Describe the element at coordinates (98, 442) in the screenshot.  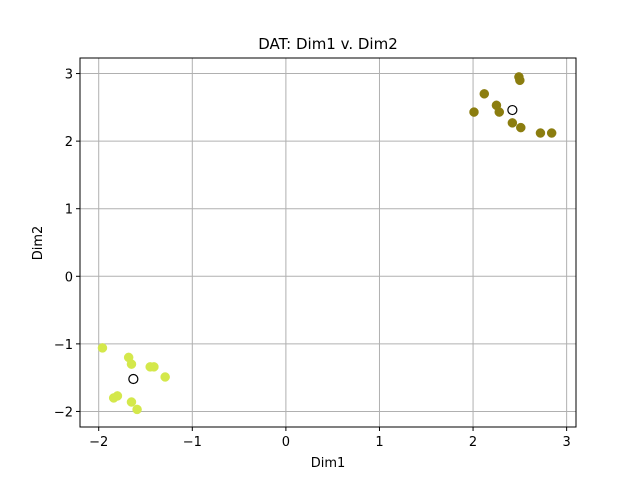
I see `x-tick-label: −2` at that location.